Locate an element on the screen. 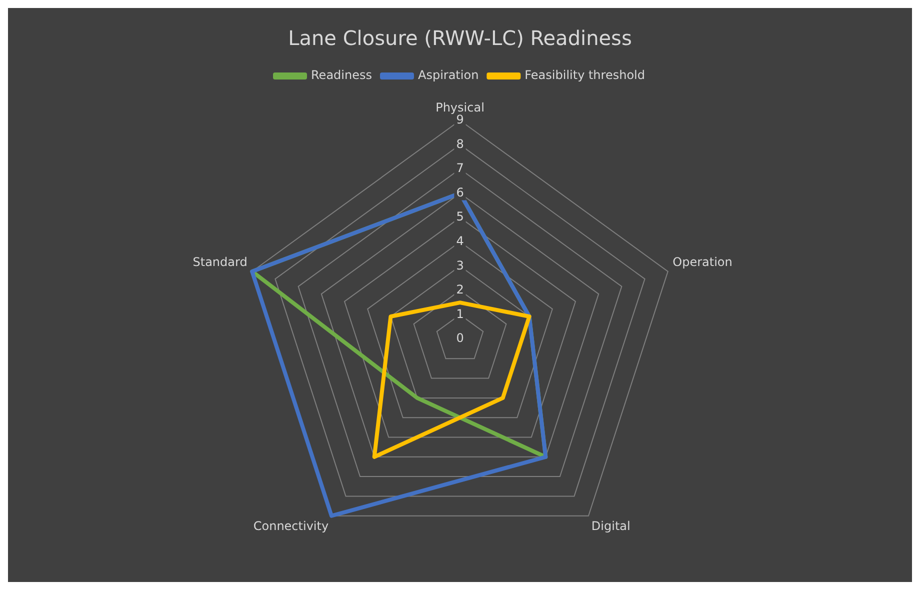 This screenshot has width=920, height=589. y-tick-label: 6 is located at coordinates (460, 192).